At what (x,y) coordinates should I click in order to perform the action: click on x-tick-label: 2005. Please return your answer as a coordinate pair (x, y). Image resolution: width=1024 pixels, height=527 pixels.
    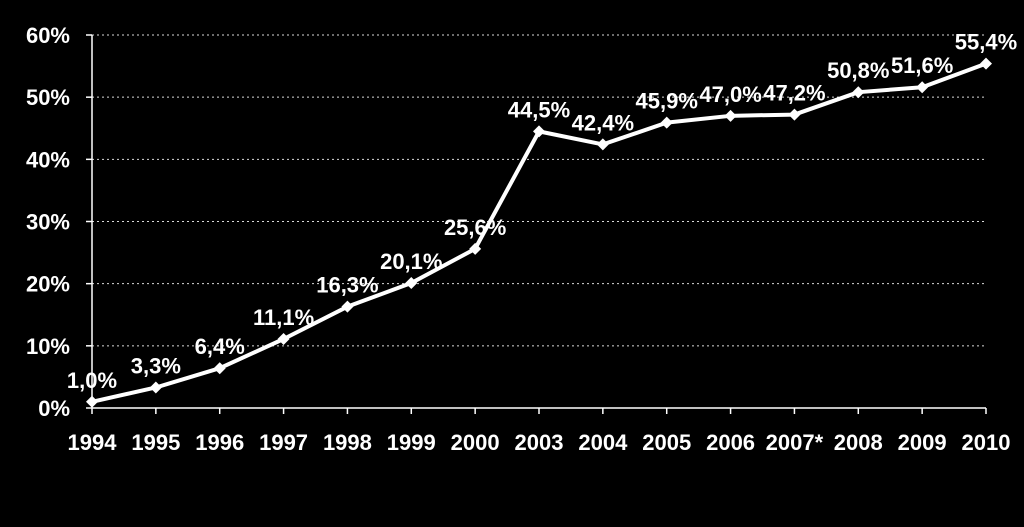
    Looking at the image, I should click on (666, 442).